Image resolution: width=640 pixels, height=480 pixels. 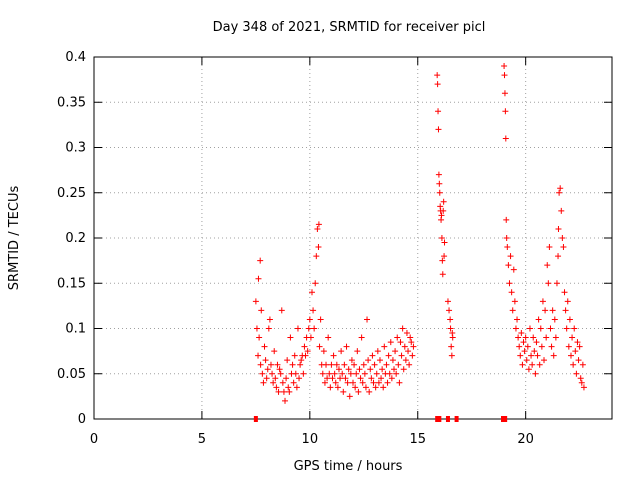 What do you see at coordinates (310, 439) in the screenshot?
I see `x-tick-label: 10` at bounding box center [310, 439].